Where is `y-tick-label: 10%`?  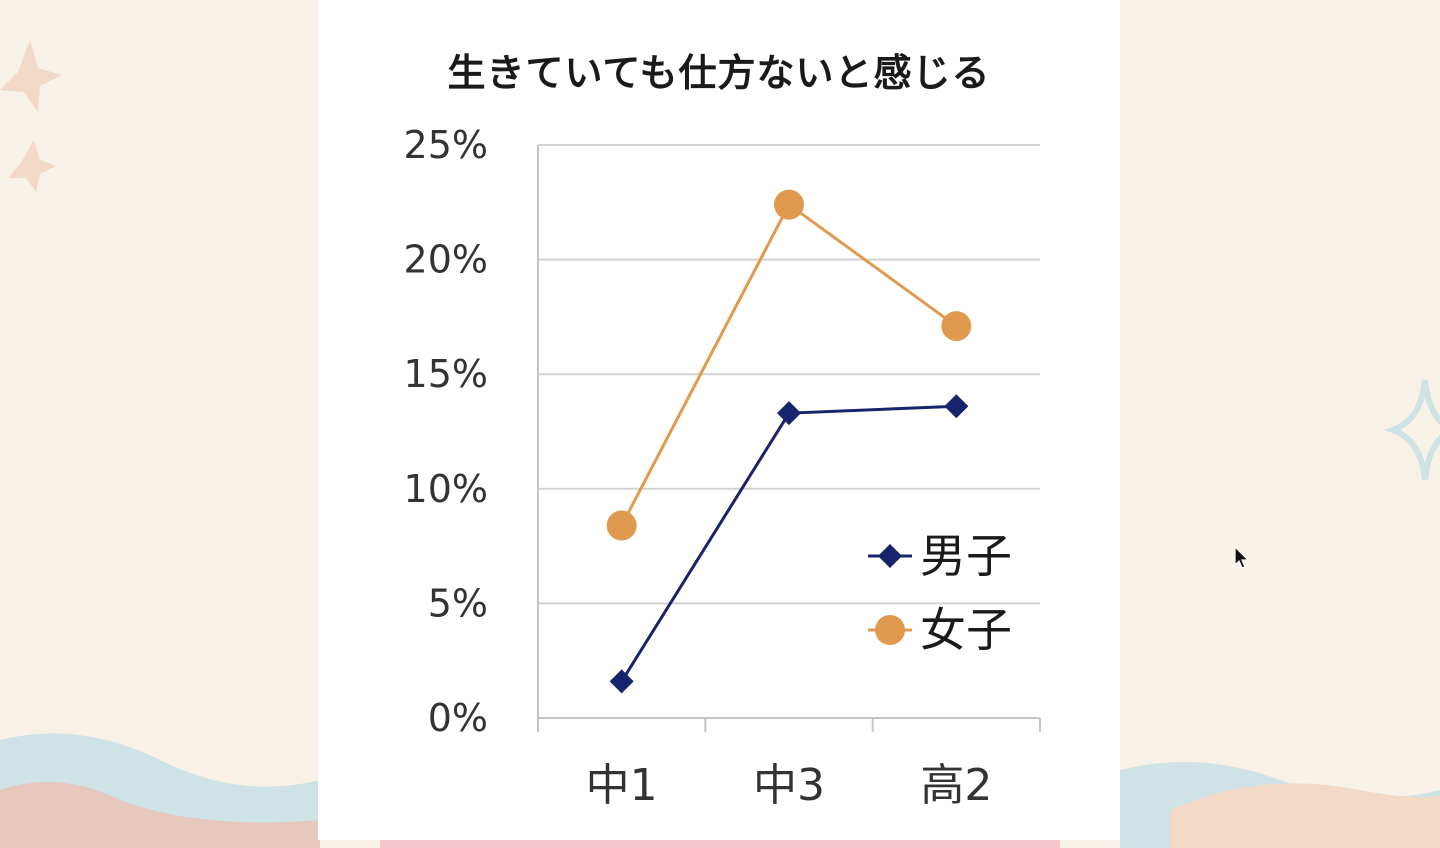
y-tick-label: 10% is located at coordinates (446, 489).